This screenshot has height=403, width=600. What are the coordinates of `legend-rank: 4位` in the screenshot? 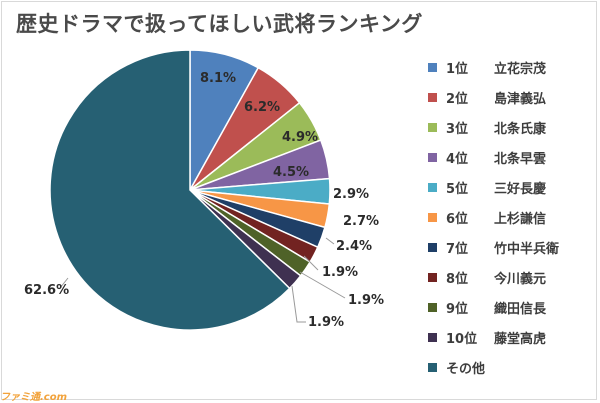 It's located at (457, 159).